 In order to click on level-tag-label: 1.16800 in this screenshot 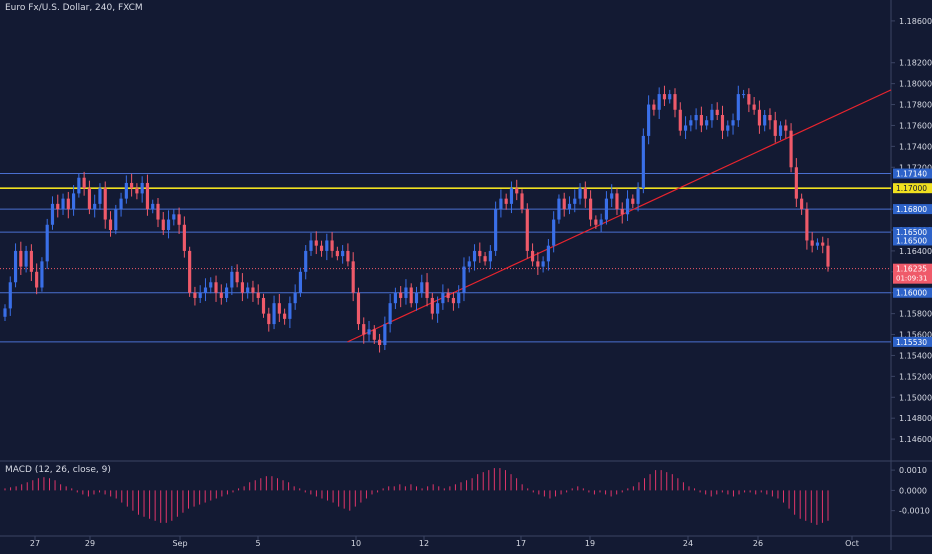, I will do `click(911, 209)`.